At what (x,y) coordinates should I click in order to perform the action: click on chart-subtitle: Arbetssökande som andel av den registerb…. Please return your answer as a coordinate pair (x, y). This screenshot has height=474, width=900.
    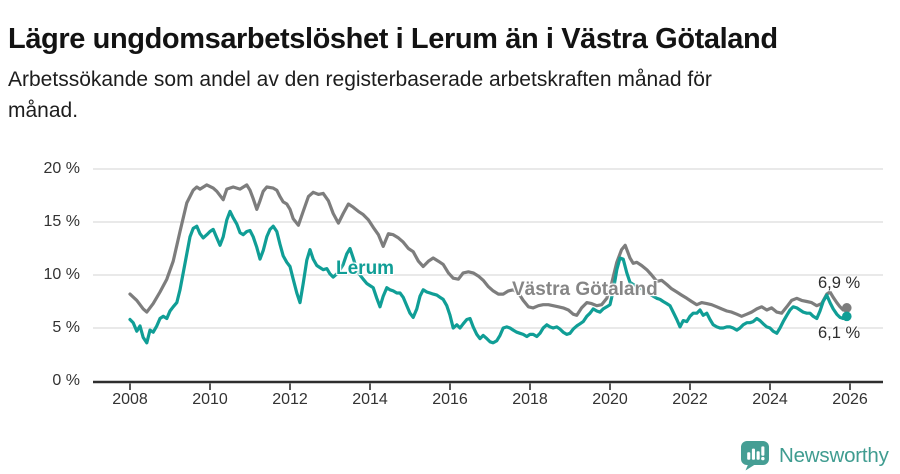
    Looking at the image, I should click on (438, 95).